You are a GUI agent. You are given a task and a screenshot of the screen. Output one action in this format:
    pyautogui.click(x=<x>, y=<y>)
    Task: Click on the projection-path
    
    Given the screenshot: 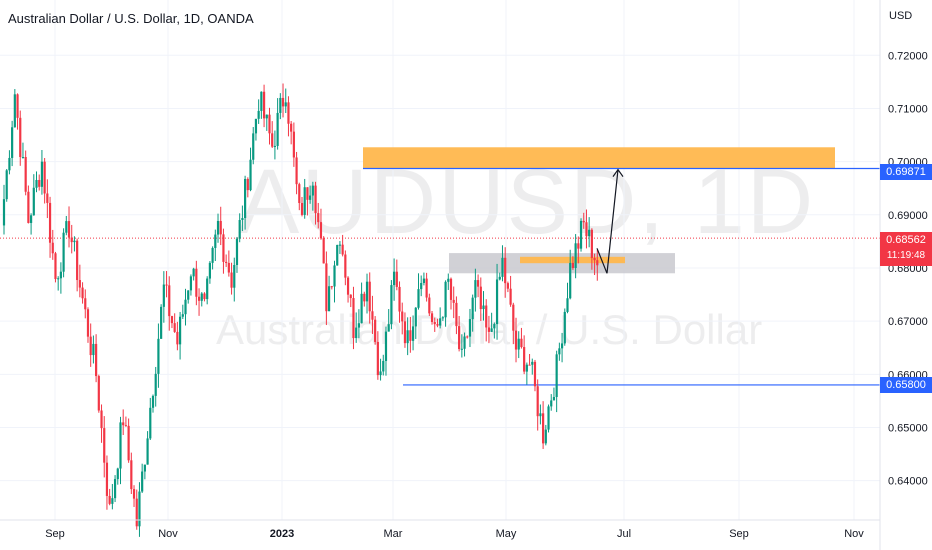 What is the action you would take?
    pyautogui.click(x=607, y=221)
    